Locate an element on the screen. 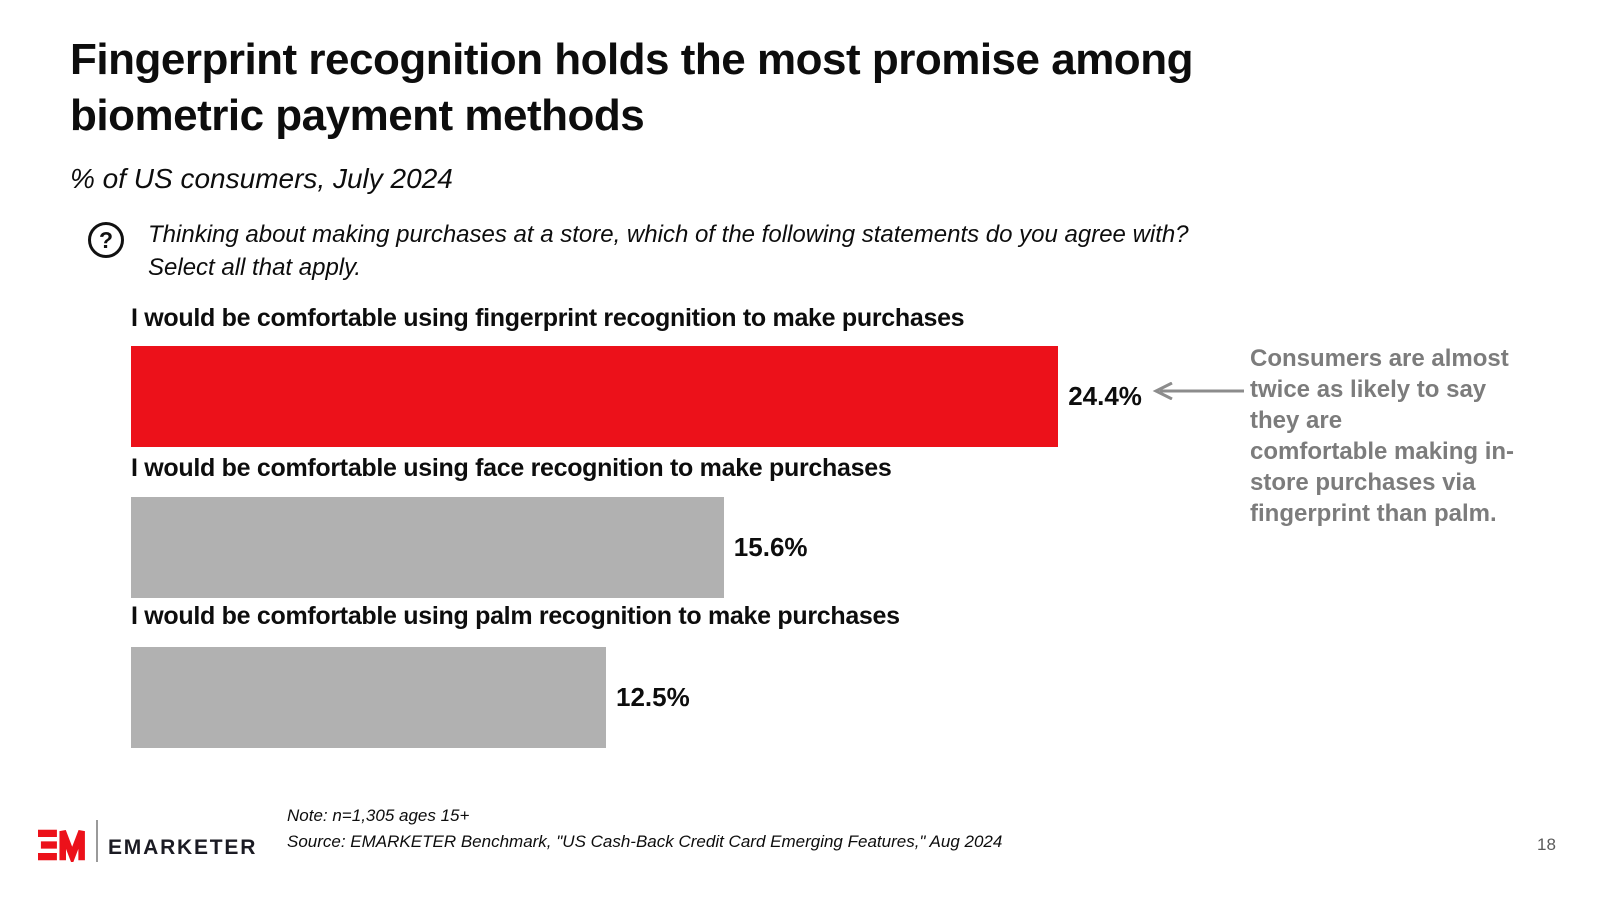  page-number: 18 is located at coordinates (1546, 844).